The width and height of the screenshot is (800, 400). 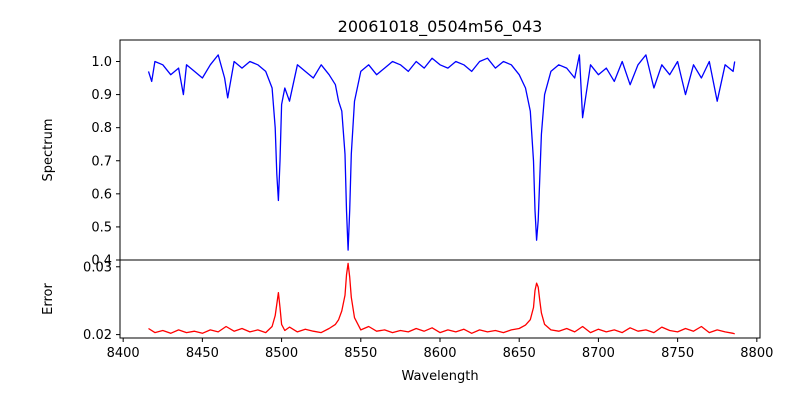 What do you see at coordinates (101, 128) in the screenshot?
I see `spectrum-y-tick-label: 0.8` at bounding box center [101, 128].